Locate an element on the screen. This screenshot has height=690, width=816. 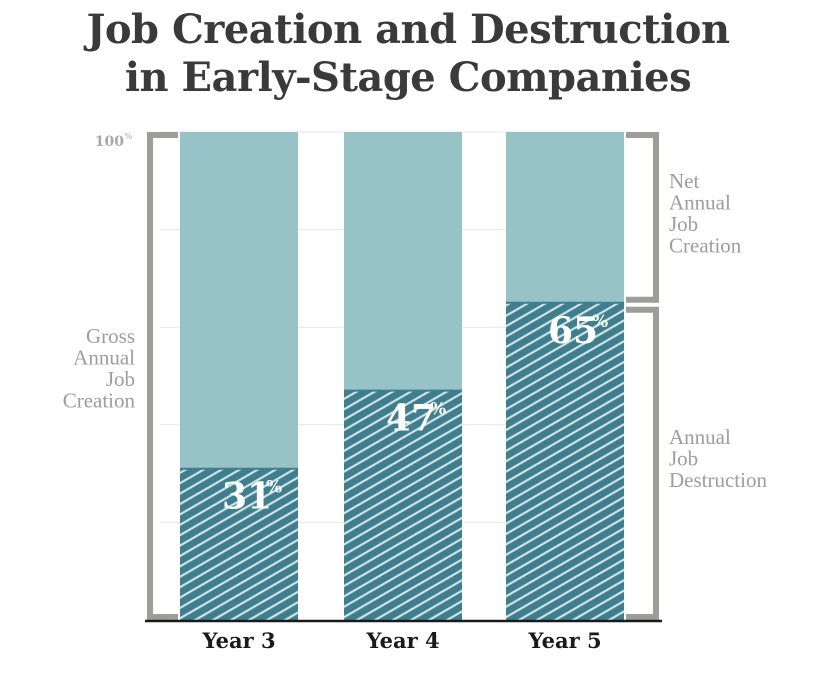
value-label: 47 is located at coordinates (411, 419).